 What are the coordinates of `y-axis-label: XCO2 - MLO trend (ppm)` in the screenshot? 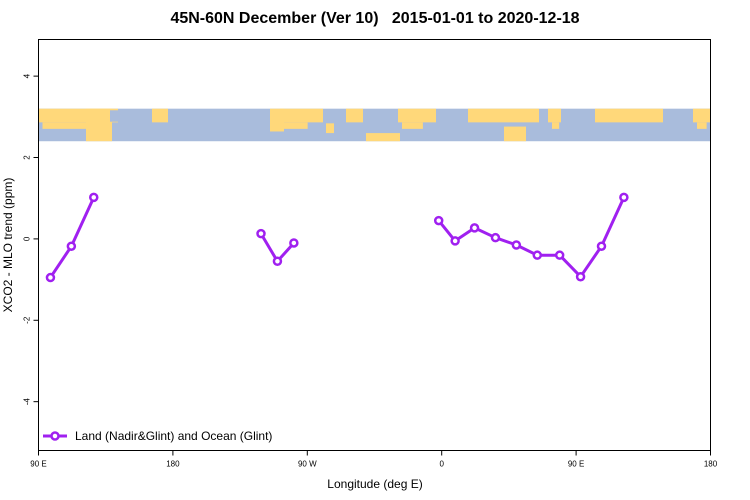 It's located at (8, 245).